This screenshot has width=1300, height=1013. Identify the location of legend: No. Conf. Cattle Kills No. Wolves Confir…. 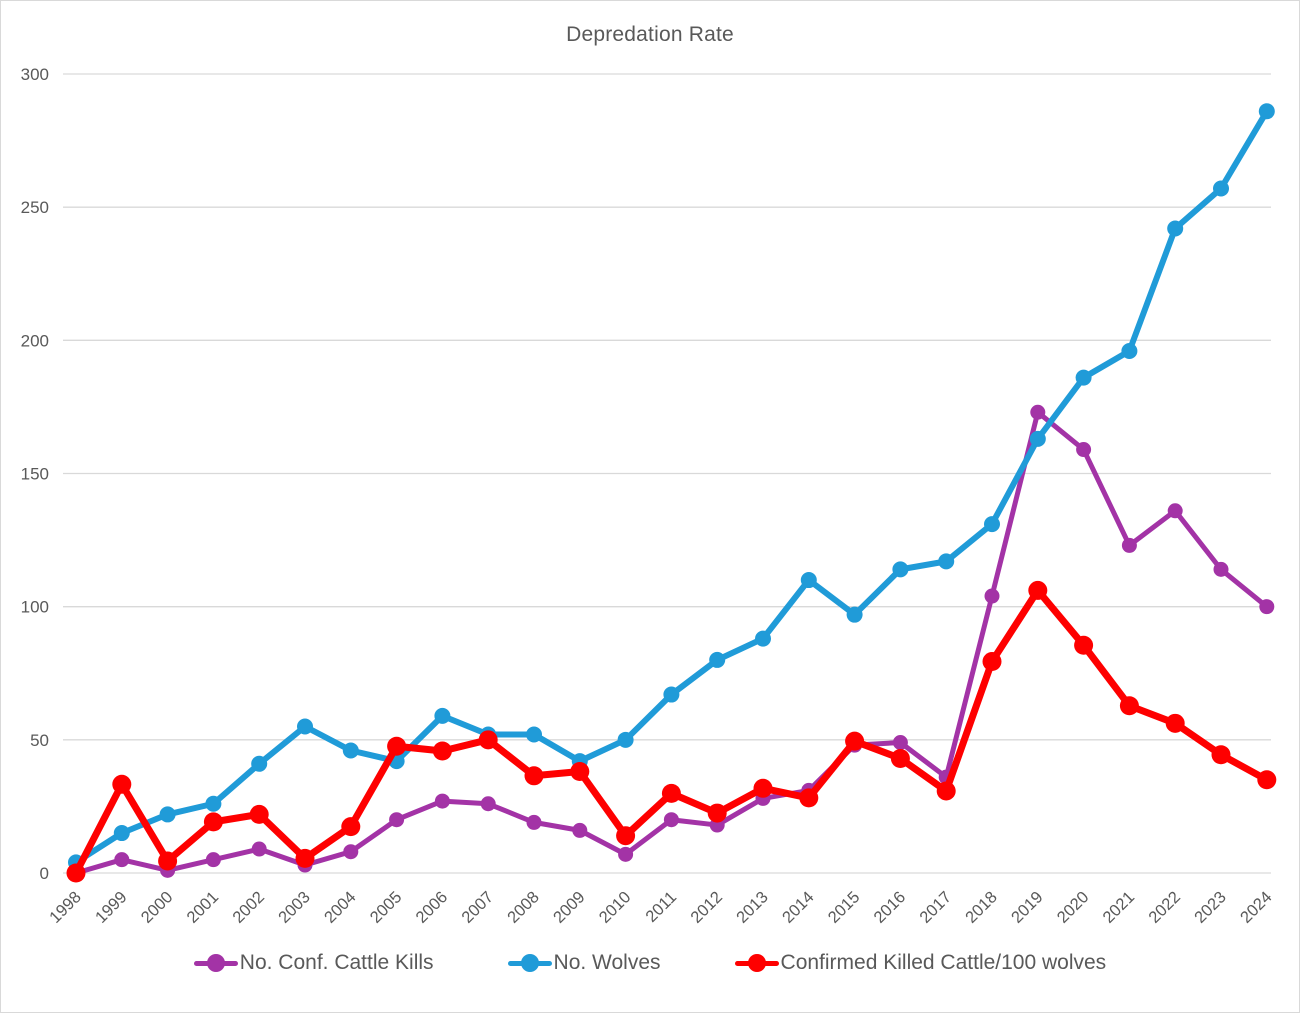
(650, 963).